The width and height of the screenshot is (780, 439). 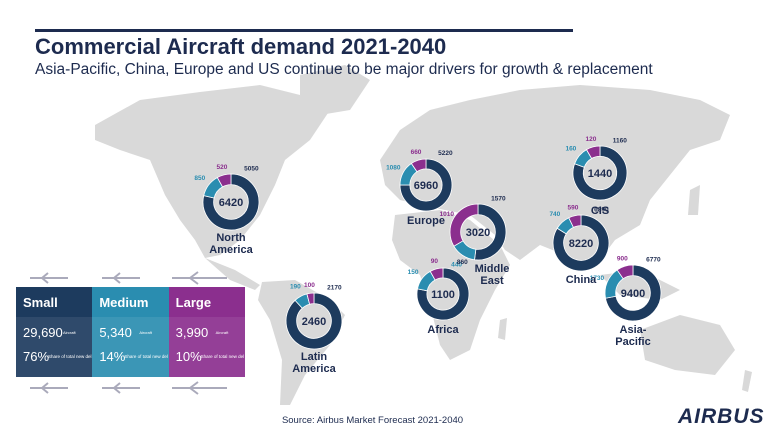 I want to click on segment-label: 900, so click(x=622, y=258).